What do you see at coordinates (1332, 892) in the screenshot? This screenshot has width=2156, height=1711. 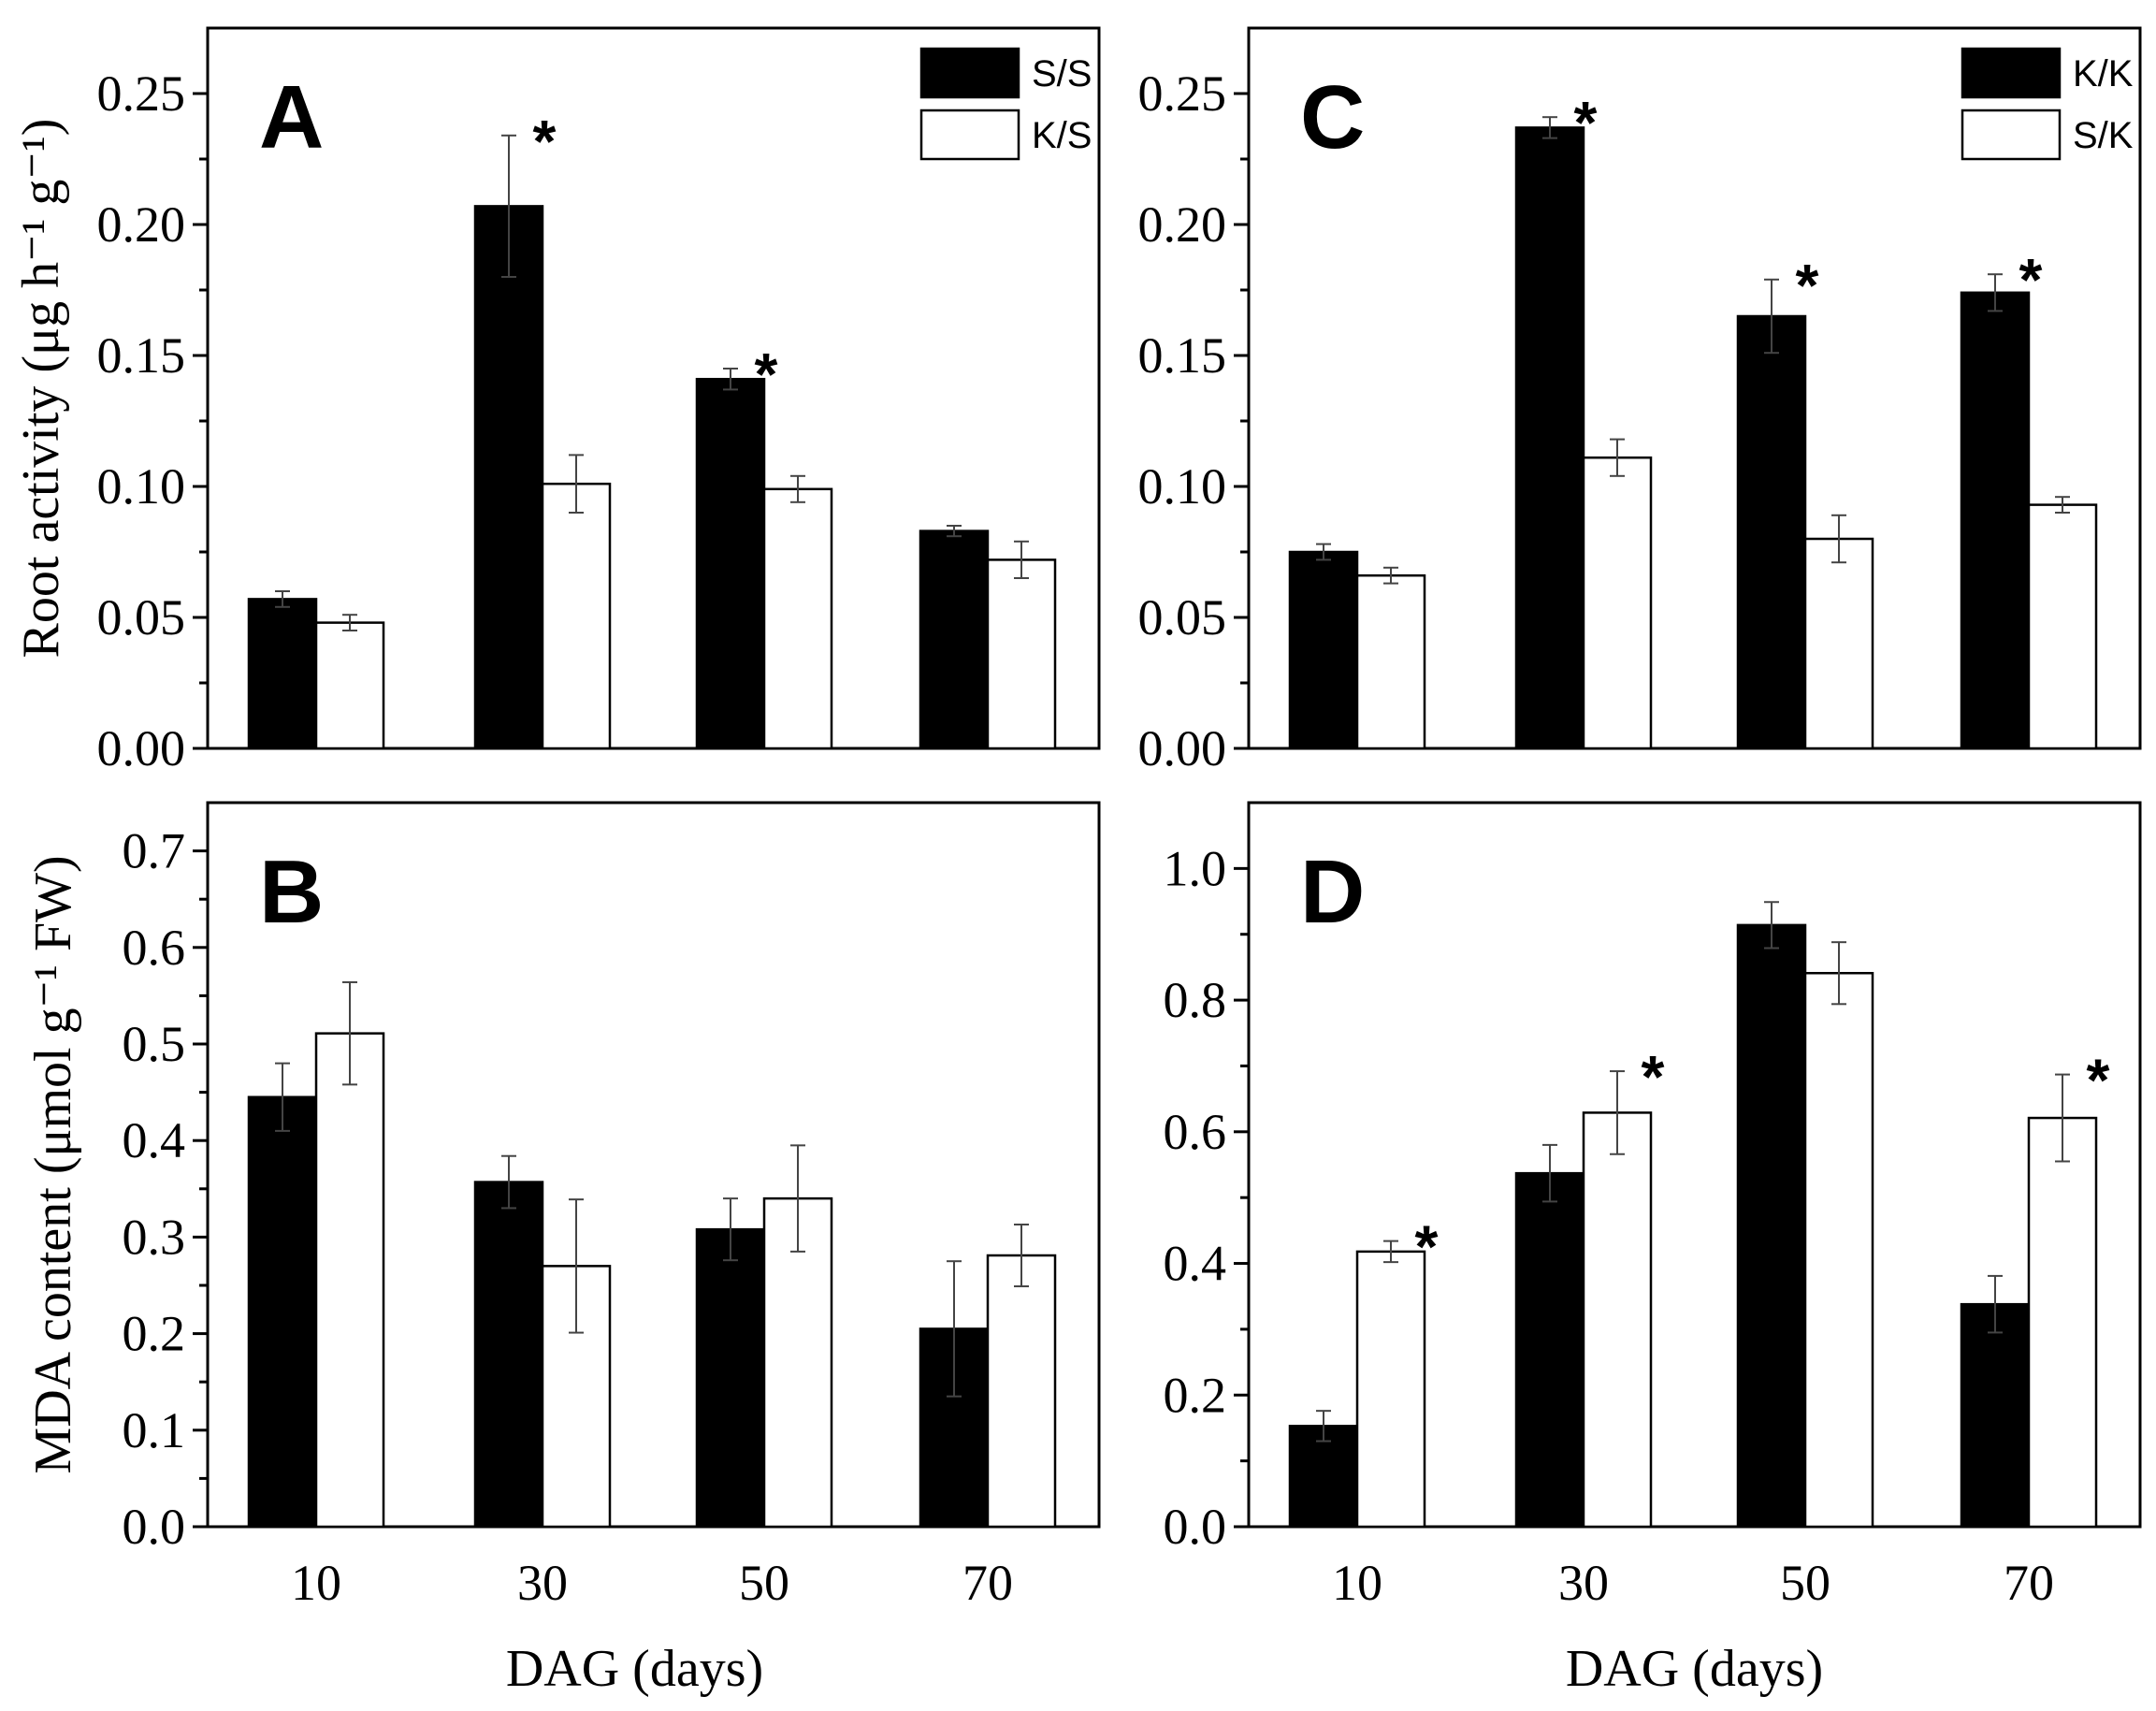 I see `panel-label: D` at bounding box center [1332, 892].